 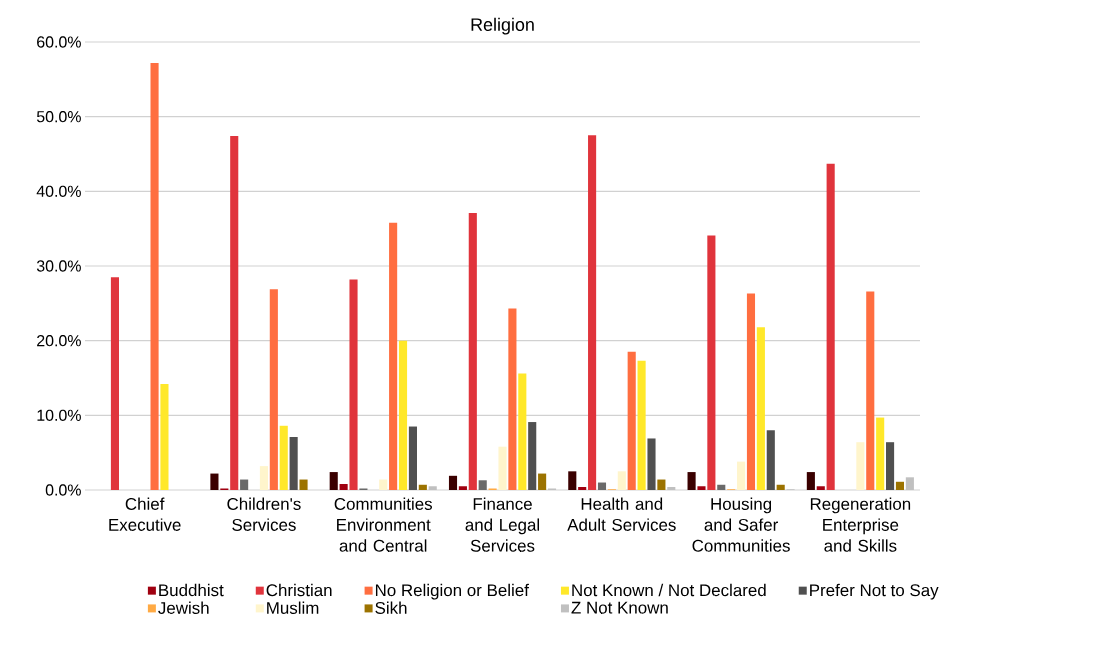 I want to click on legend-label: No Religion or Belief, so click(x=452, y=591).